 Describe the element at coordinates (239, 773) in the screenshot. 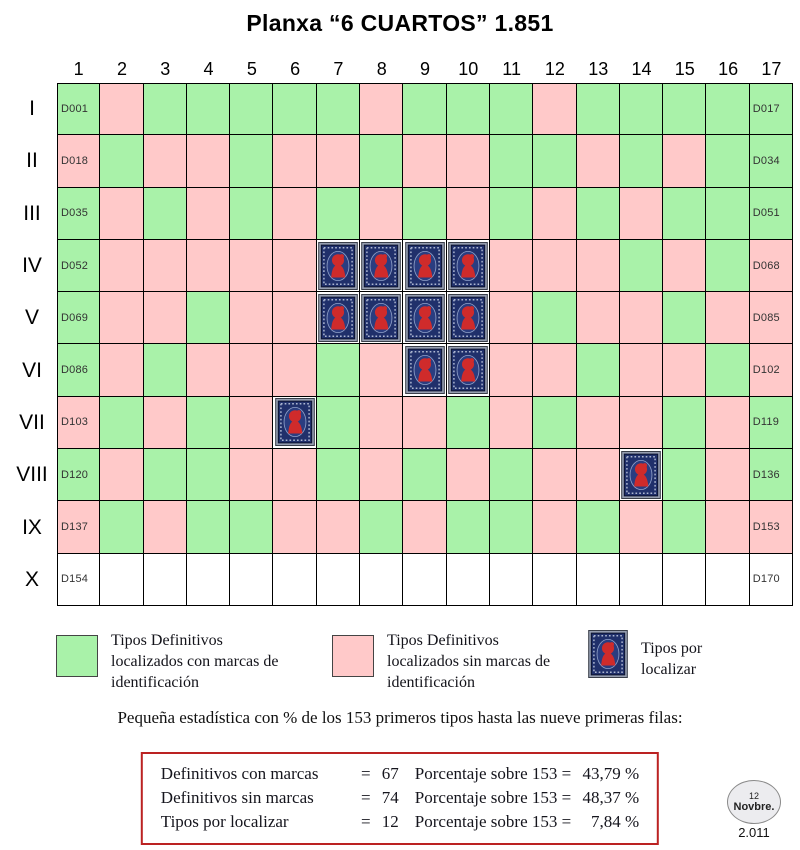

I see `stats-label: Definitivos con marcas` at that location.